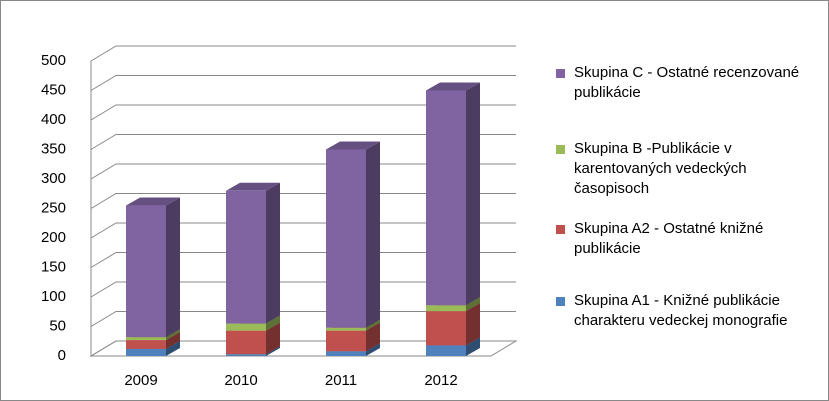 Image resolution: width=829 pixels, height=401 pixels. Describe the element at coordinates (240, 380) in the screenshot. I see `x-tick-label: 2010` at that location.